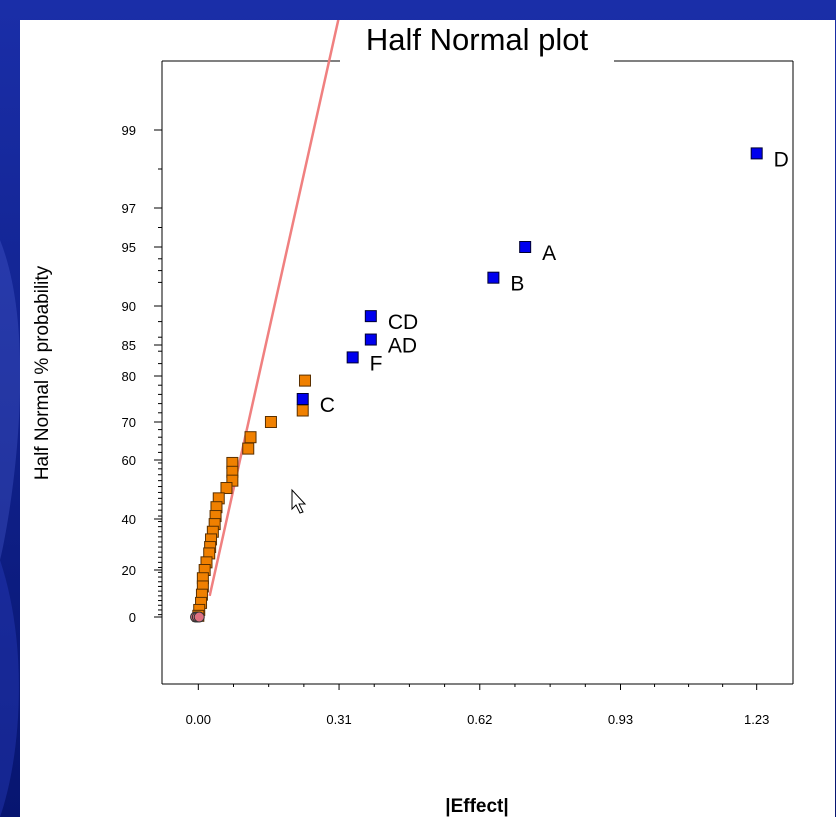  Describe the element at coordinates (376, 363) in the screenshot. I see `effect-label: F` at that location.